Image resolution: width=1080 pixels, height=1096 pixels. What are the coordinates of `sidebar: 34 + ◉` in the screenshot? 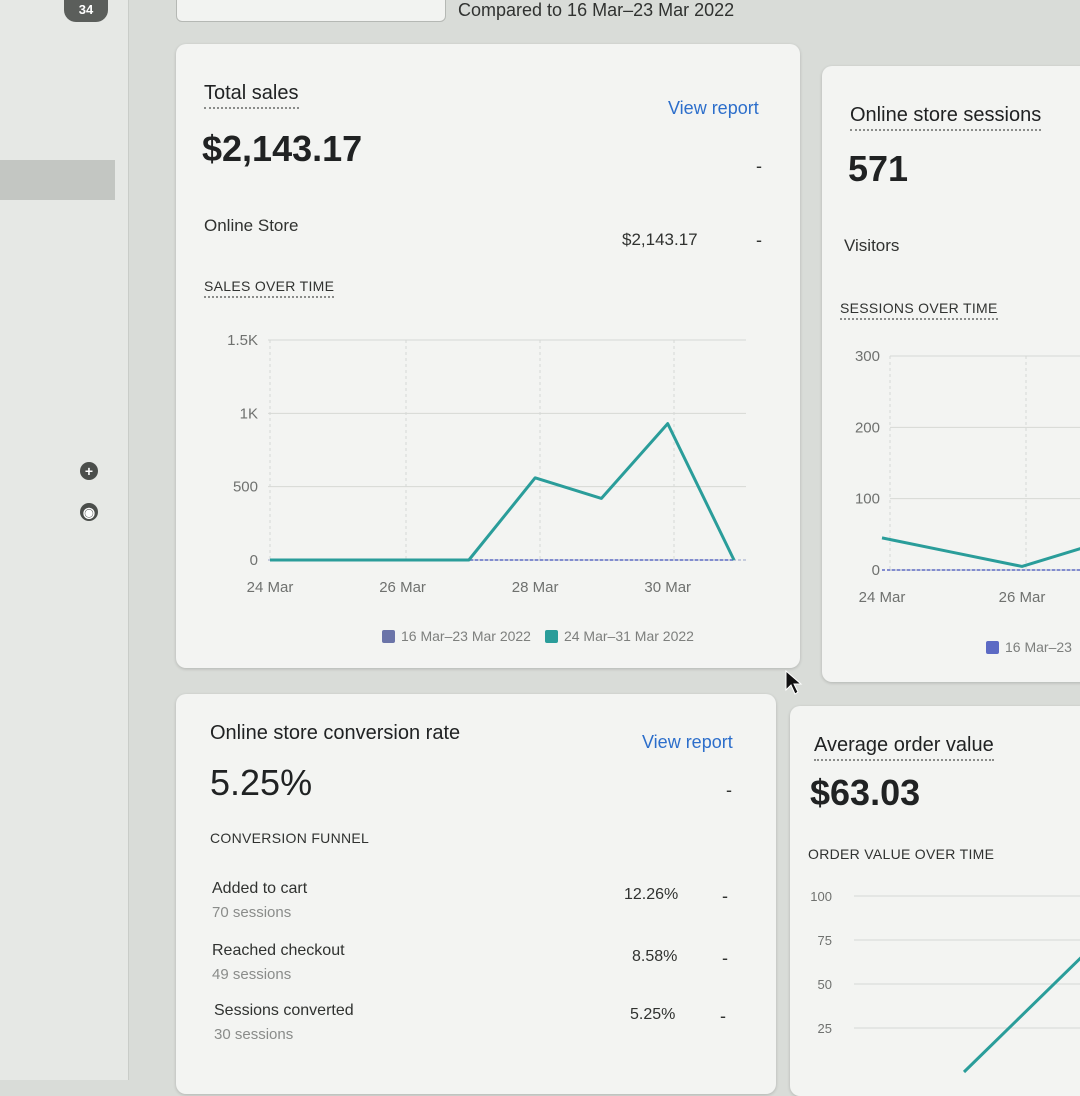 It's located at (64, 540).